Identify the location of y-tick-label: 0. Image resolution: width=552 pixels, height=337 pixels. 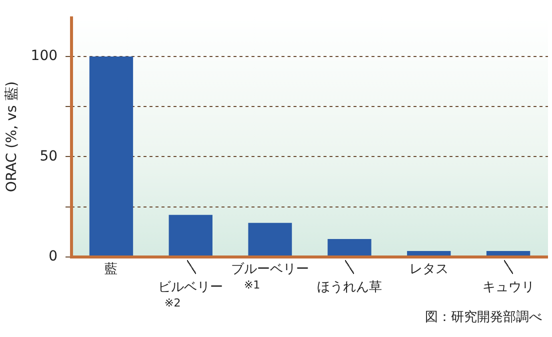
(53, 256).